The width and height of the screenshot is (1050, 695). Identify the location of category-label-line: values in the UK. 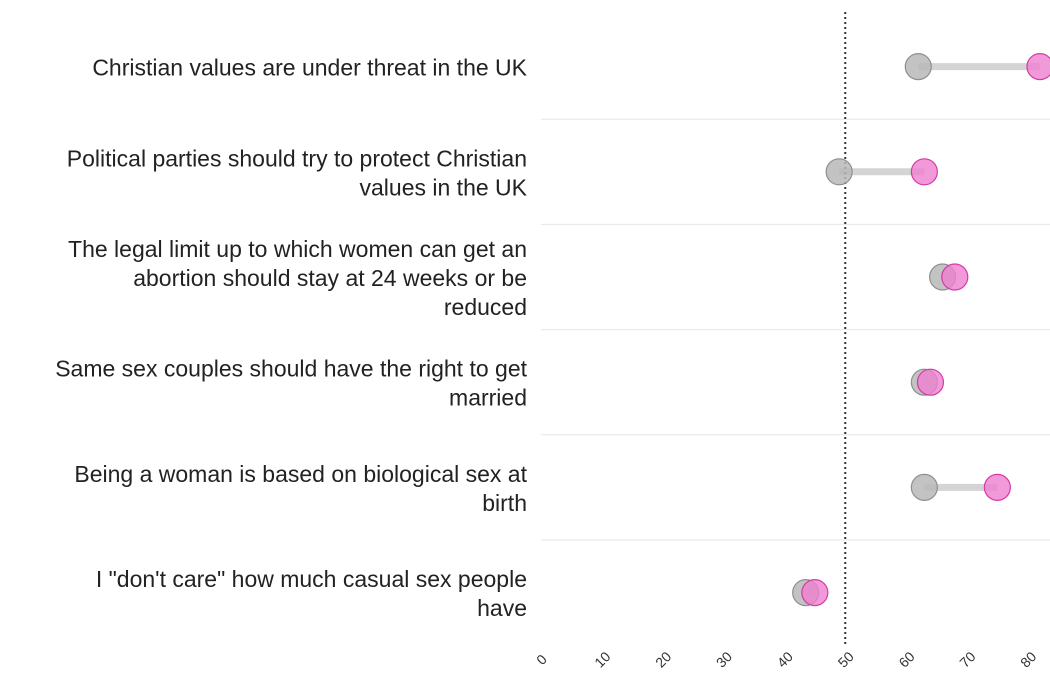
(444, 187).